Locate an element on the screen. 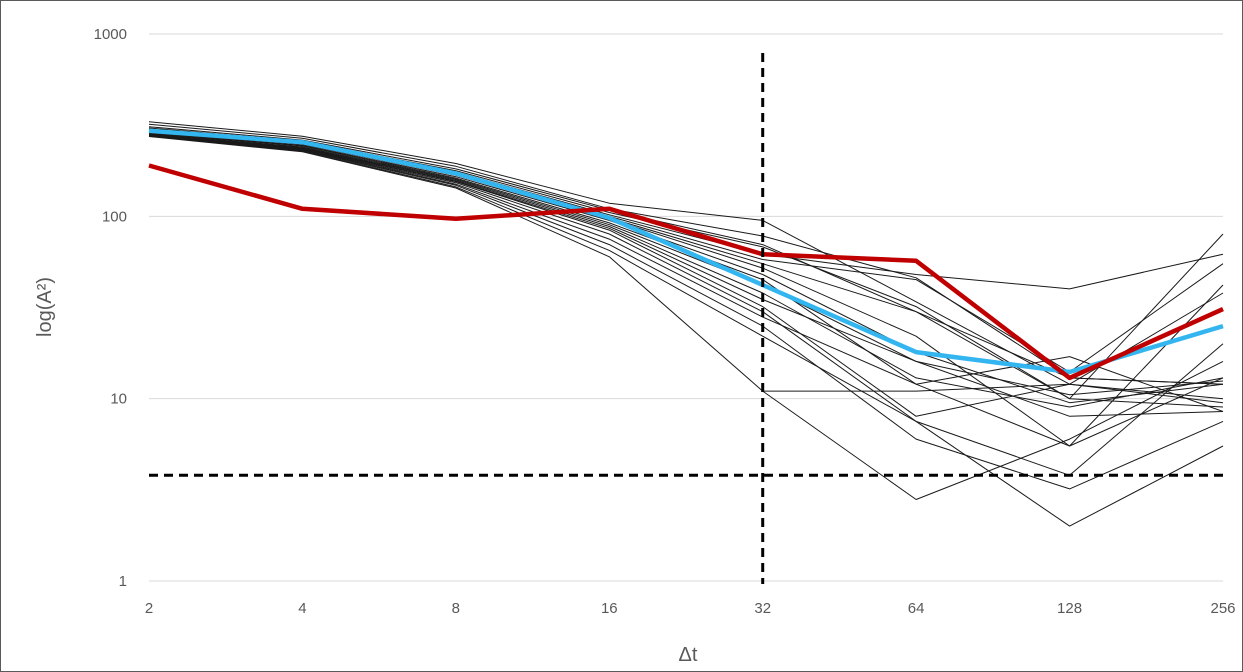  x-tick-labels: 2 4 8 16 32 64 128 256 is located at coordinates (690, 608).